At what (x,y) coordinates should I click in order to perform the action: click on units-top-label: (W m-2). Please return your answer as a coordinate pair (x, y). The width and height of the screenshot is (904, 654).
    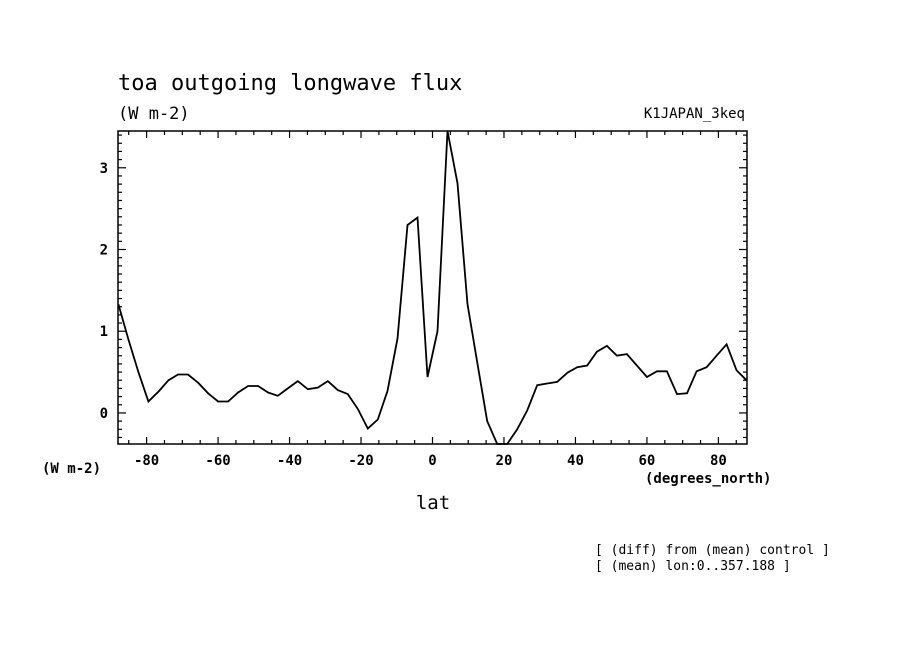
    Looking at the image, I should click on (154, 114).